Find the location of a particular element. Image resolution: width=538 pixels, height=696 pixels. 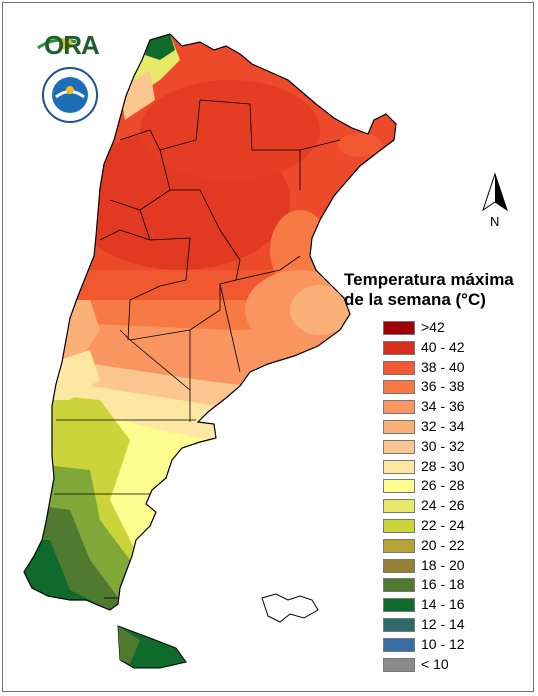

legend-item: 12 - 14 is located at coordinates (448, 625).